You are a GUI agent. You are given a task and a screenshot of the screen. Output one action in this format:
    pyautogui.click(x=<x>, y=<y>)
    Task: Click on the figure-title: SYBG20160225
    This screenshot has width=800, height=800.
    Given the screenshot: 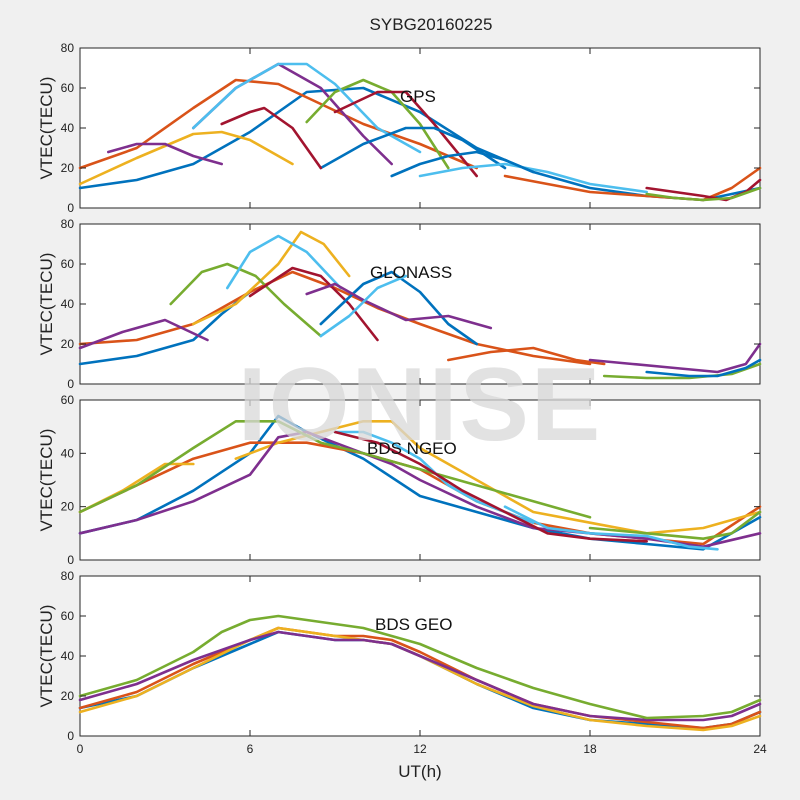 What is the action you would take?
    pyautogui.click(x=431, y=24)
    